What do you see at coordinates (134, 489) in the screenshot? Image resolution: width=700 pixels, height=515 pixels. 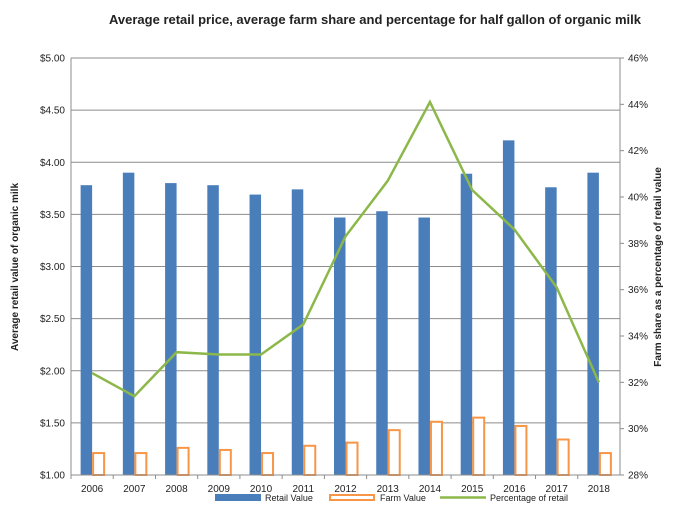 I see `x-tick-label: 2007` at bounding box center [134, 489].